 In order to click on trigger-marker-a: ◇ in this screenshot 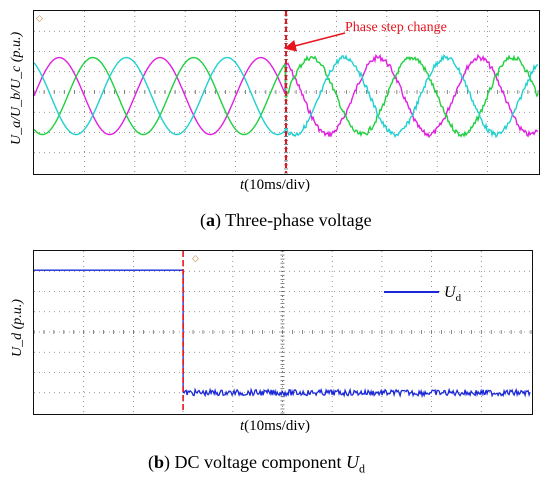, I will do `click(39, 18)`.